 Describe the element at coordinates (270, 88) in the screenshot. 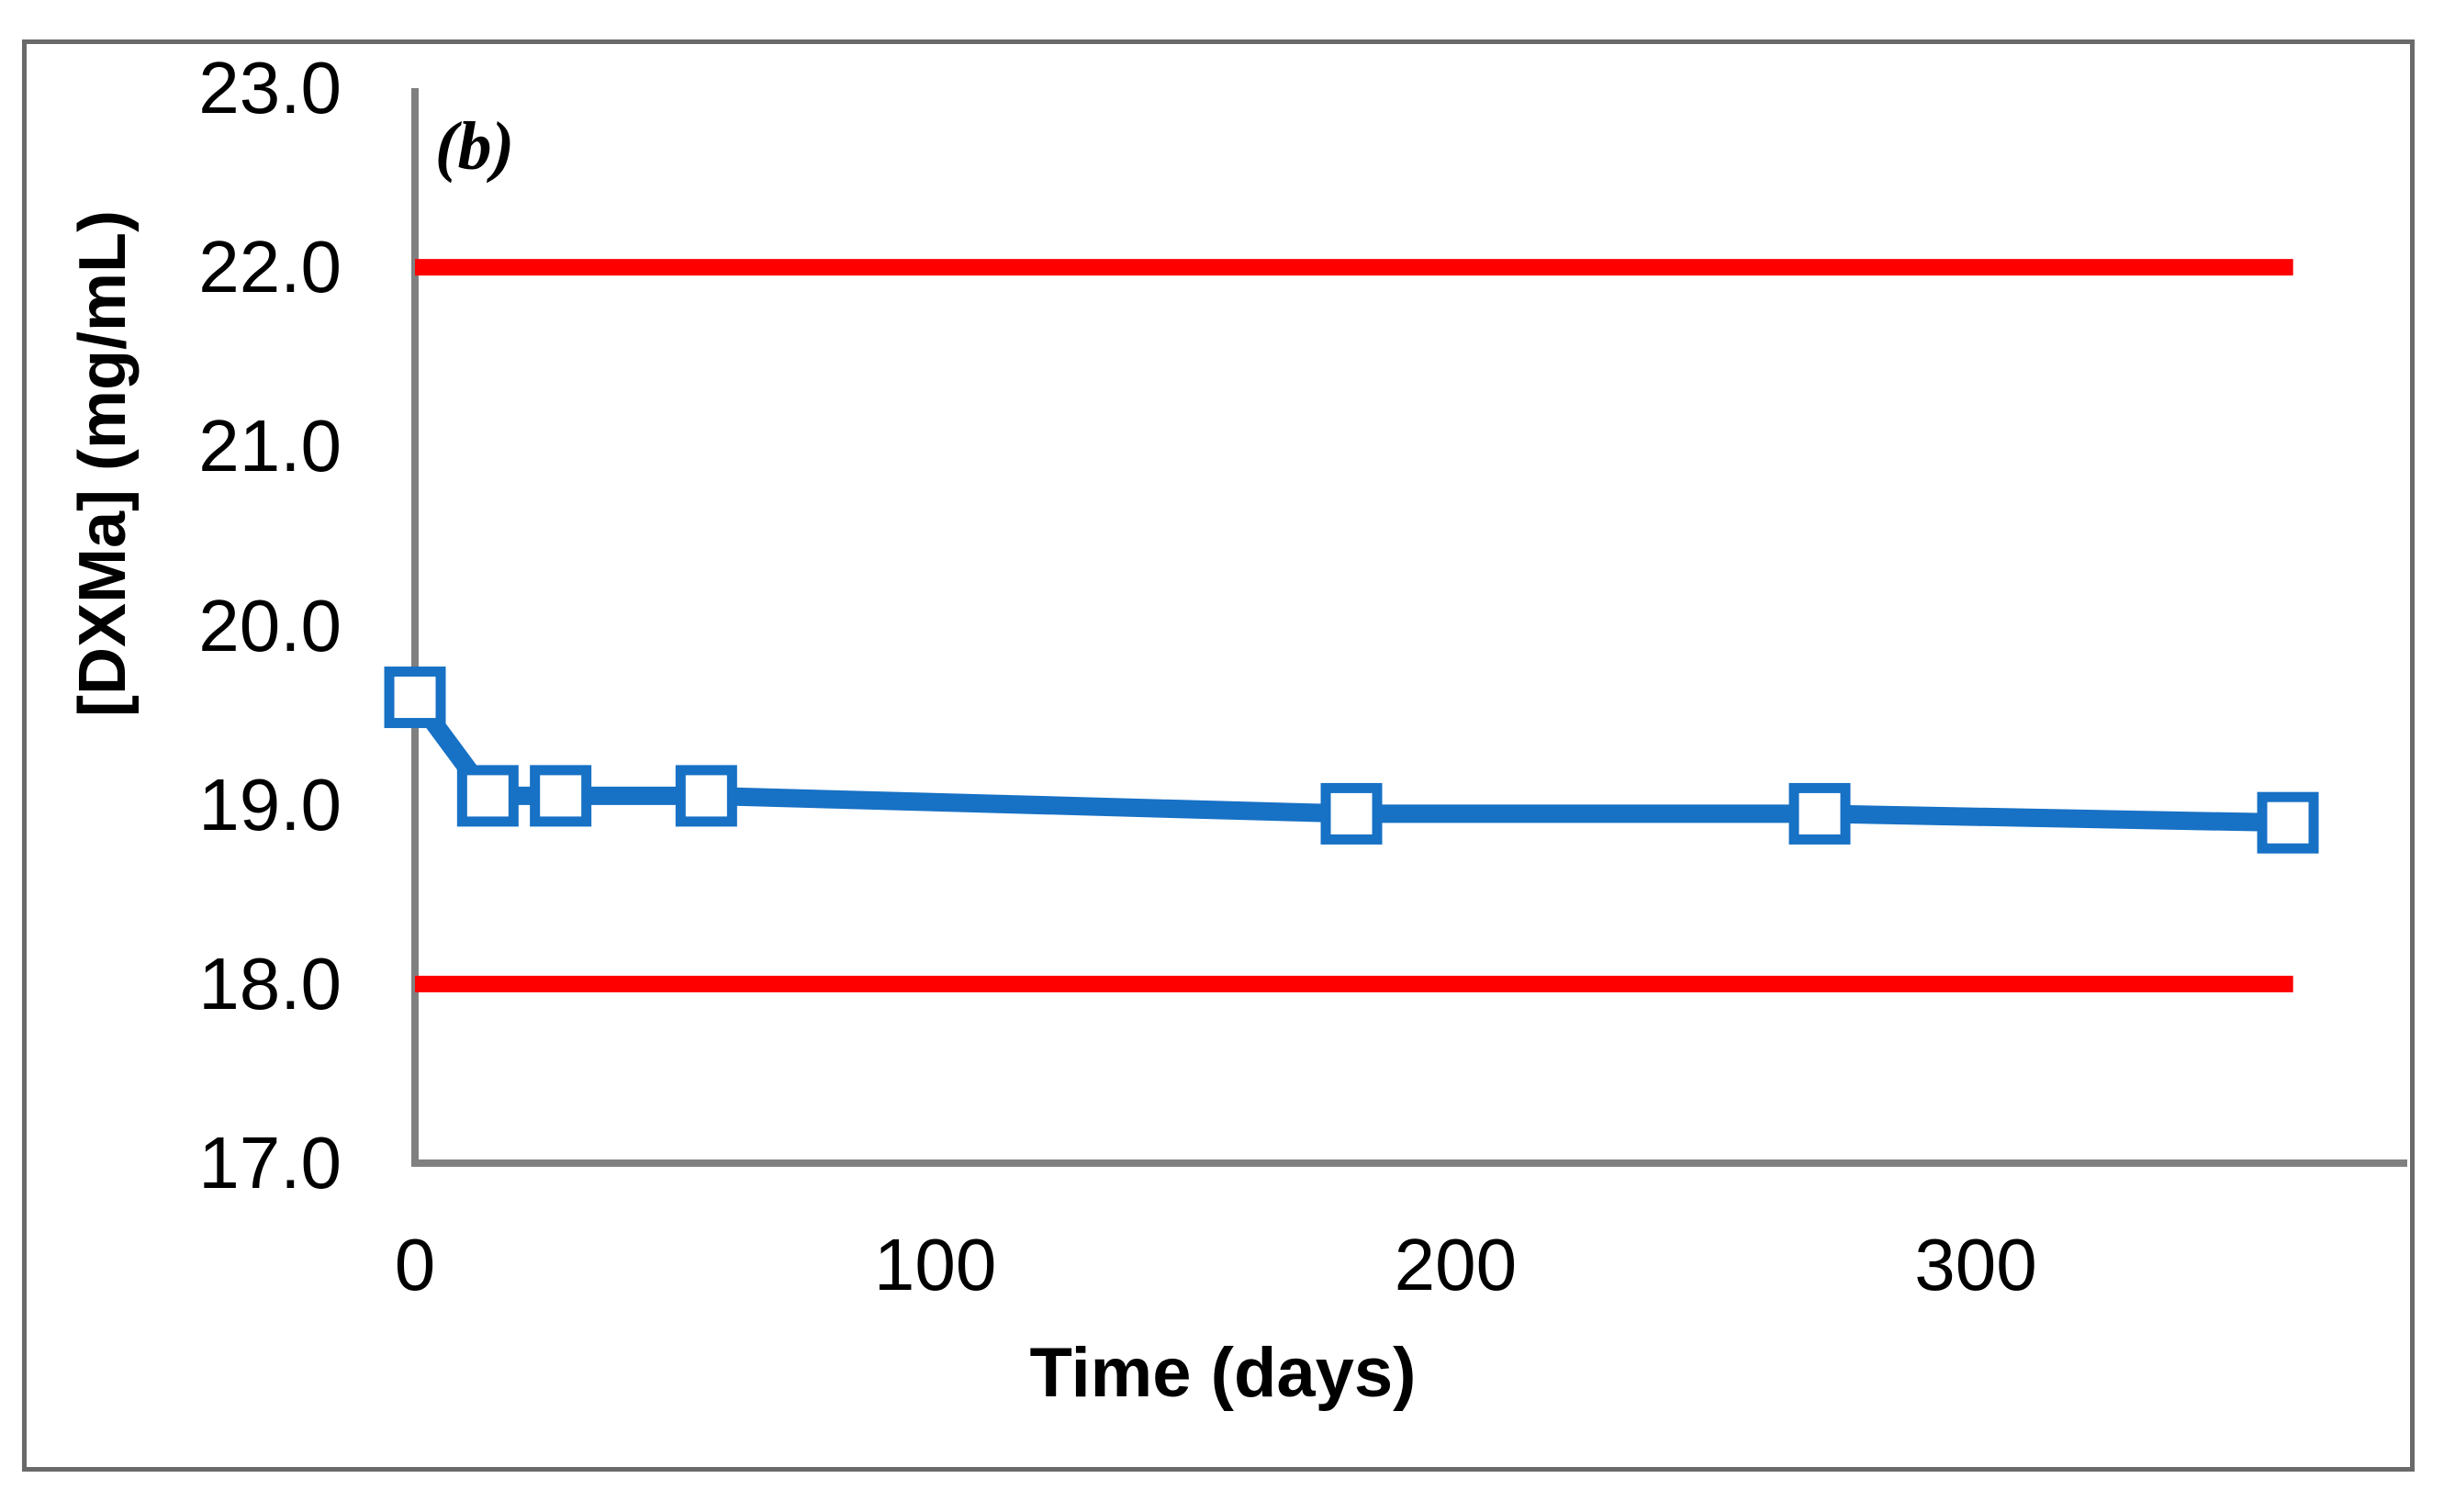

I see `y-tick-label: 23.0` at that location.